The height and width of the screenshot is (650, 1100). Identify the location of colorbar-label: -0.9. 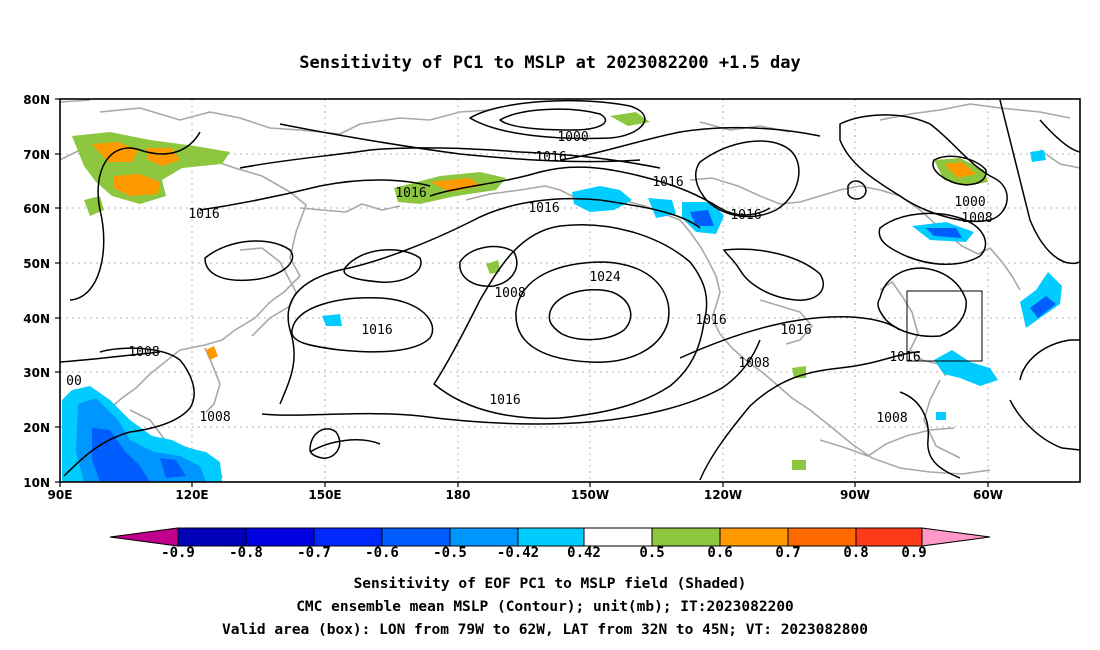
(178, 553).